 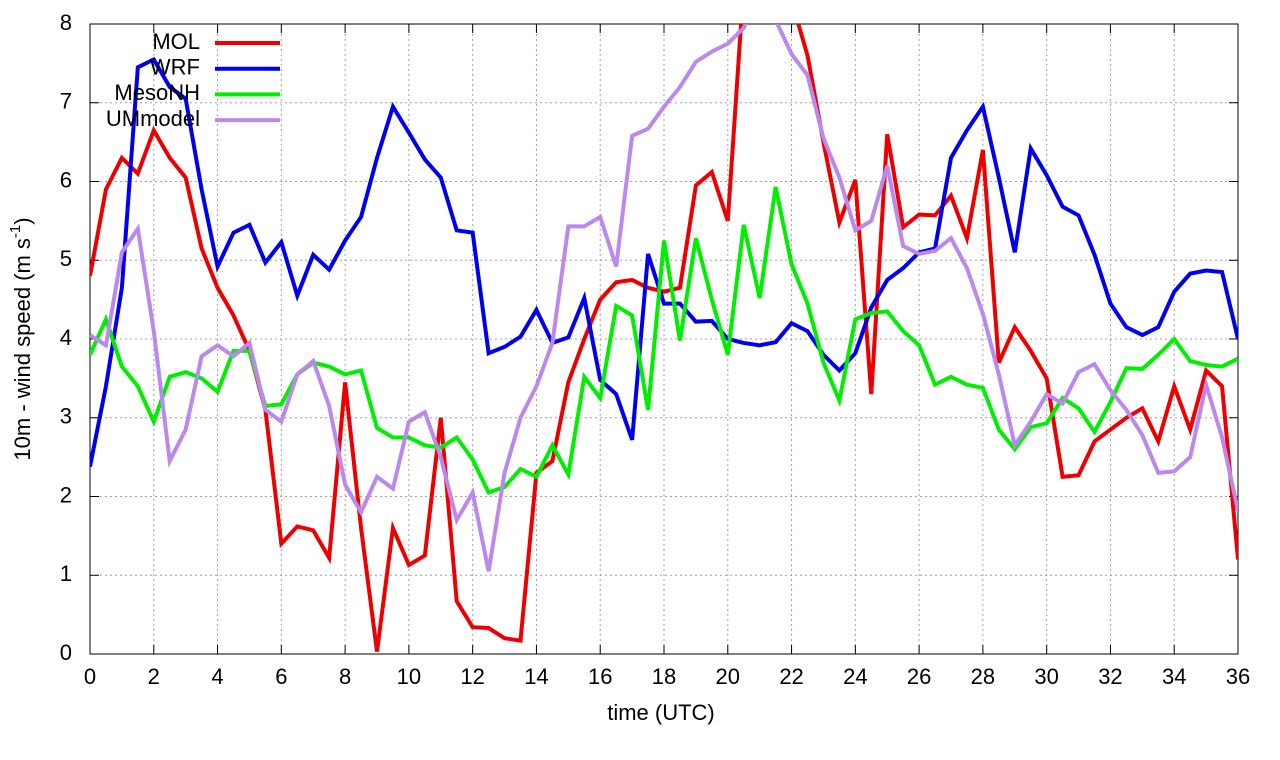 I want to click on x-tick-label: 18, so click(x=664, y=676).